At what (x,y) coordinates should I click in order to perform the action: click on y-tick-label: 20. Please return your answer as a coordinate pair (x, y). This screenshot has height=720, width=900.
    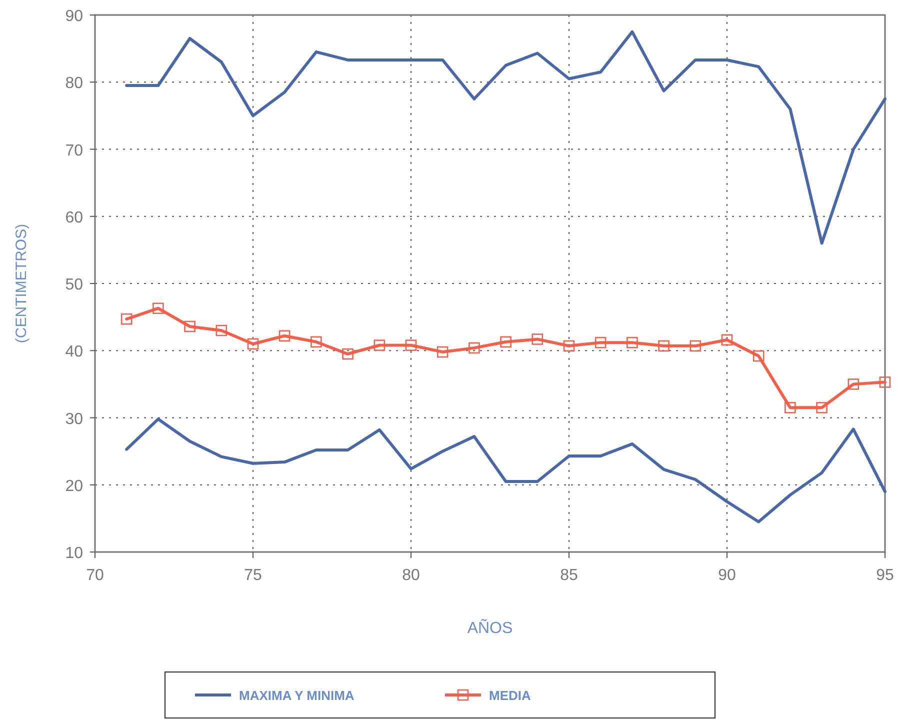
    Looking at the image, I should click on (74, 486).